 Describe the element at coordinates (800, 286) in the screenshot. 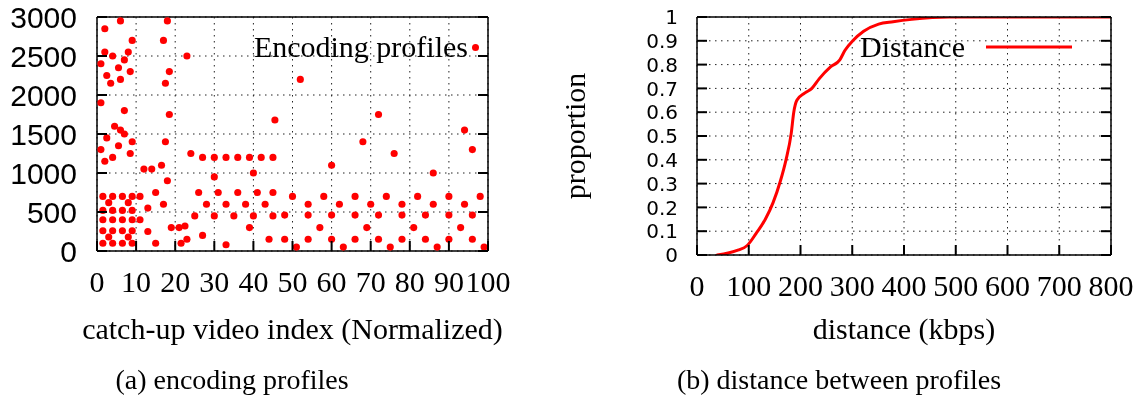

I see `x-tick-label: 200` at that location.